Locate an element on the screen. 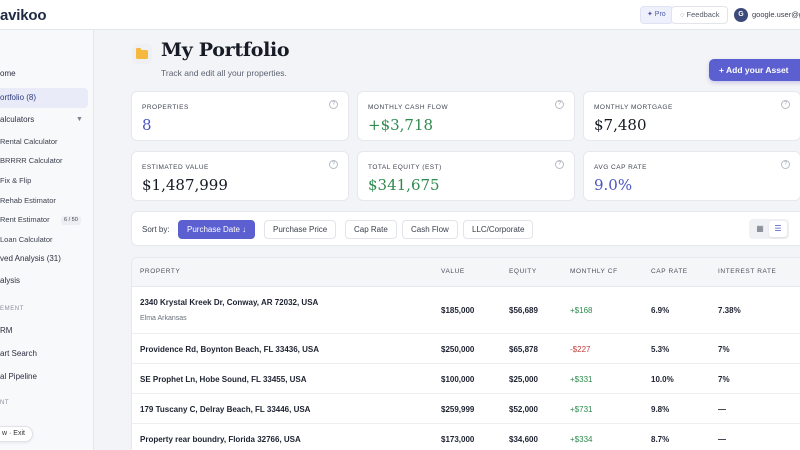 This screenshot has width=800, height=450. sidebar-item-label: Rent Estimator is located at coordinates (25, 219).